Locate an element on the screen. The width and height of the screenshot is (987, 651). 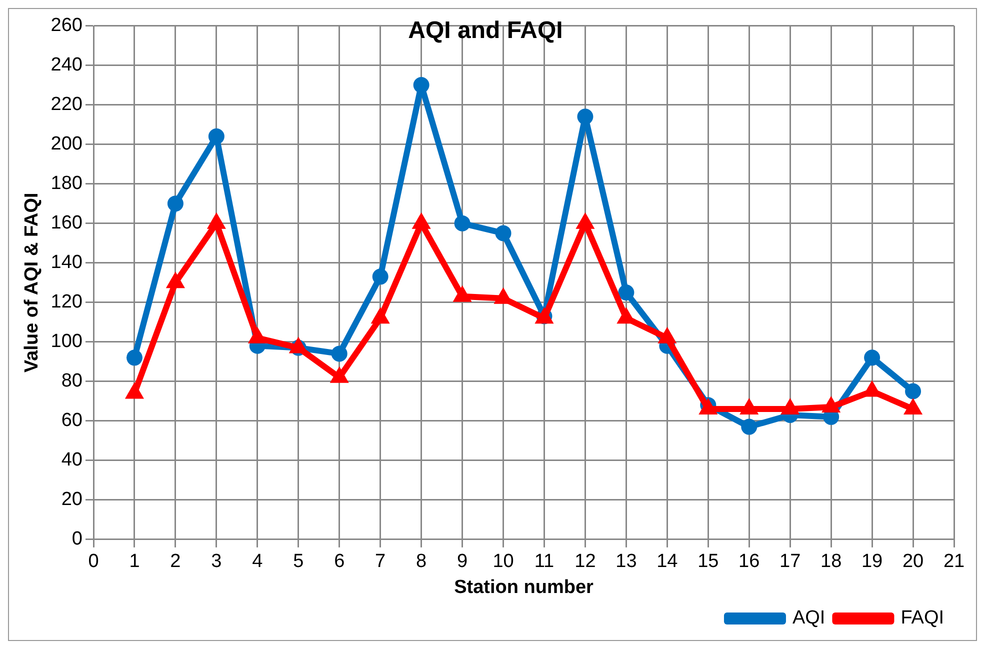
y-tick-label: 260 is located at coordinates (66, 25).